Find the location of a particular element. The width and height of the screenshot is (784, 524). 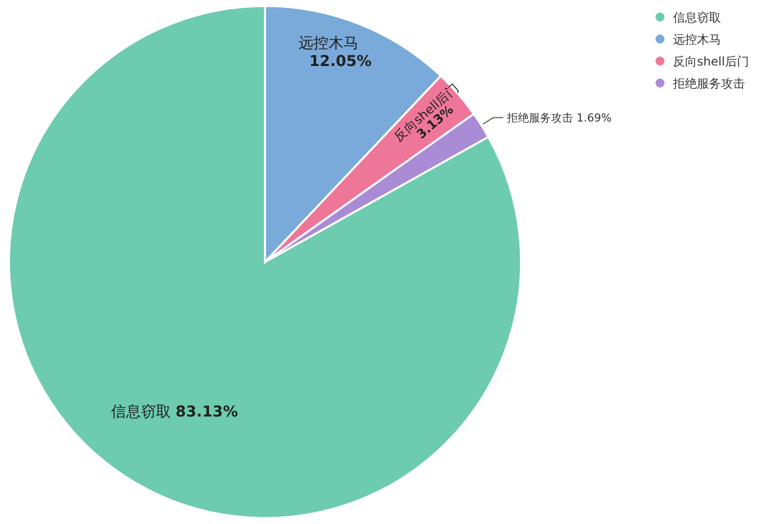

data-label: 12.05% is located at coordinates (340, 61).